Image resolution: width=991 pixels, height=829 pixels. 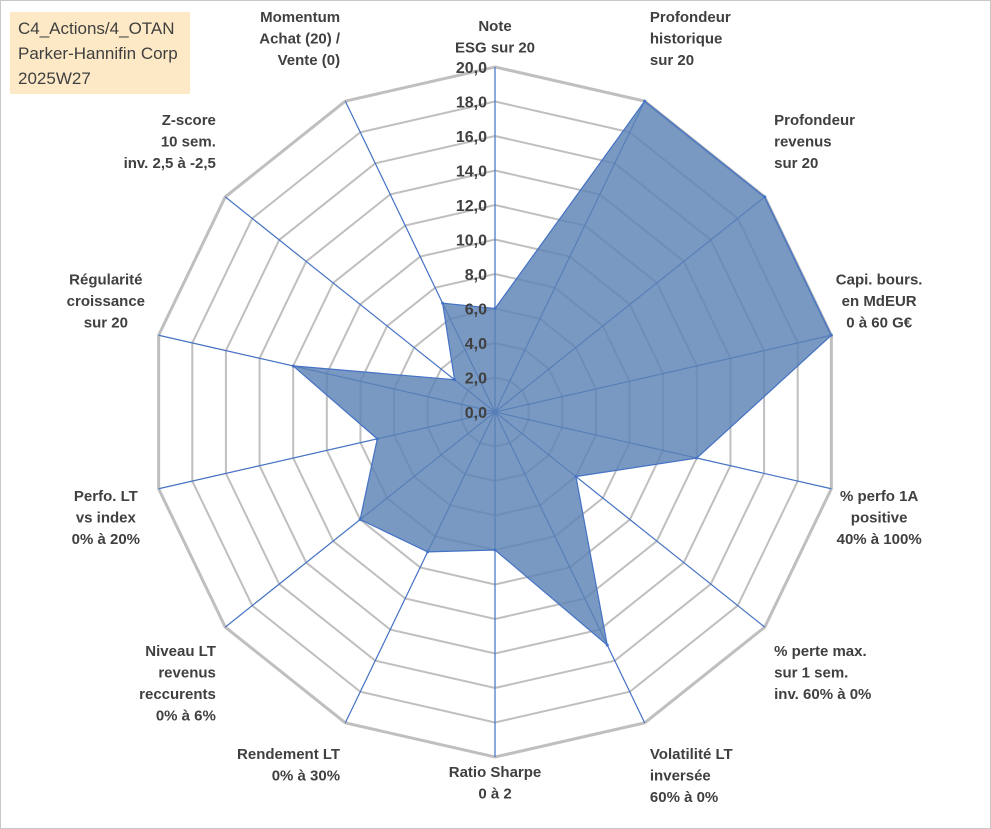 What do you see at coordinates (105, 279) in the screenshot?
I see `axis-label-line: Régularité` at bounding box center [105, 279].